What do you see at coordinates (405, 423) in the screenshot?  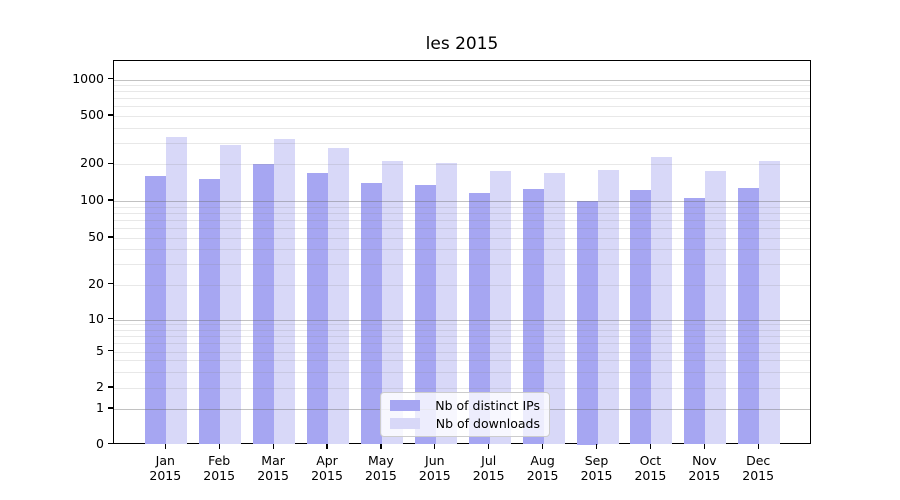 I see `legend-swatch-downloads` at bounding box center [405, 423].